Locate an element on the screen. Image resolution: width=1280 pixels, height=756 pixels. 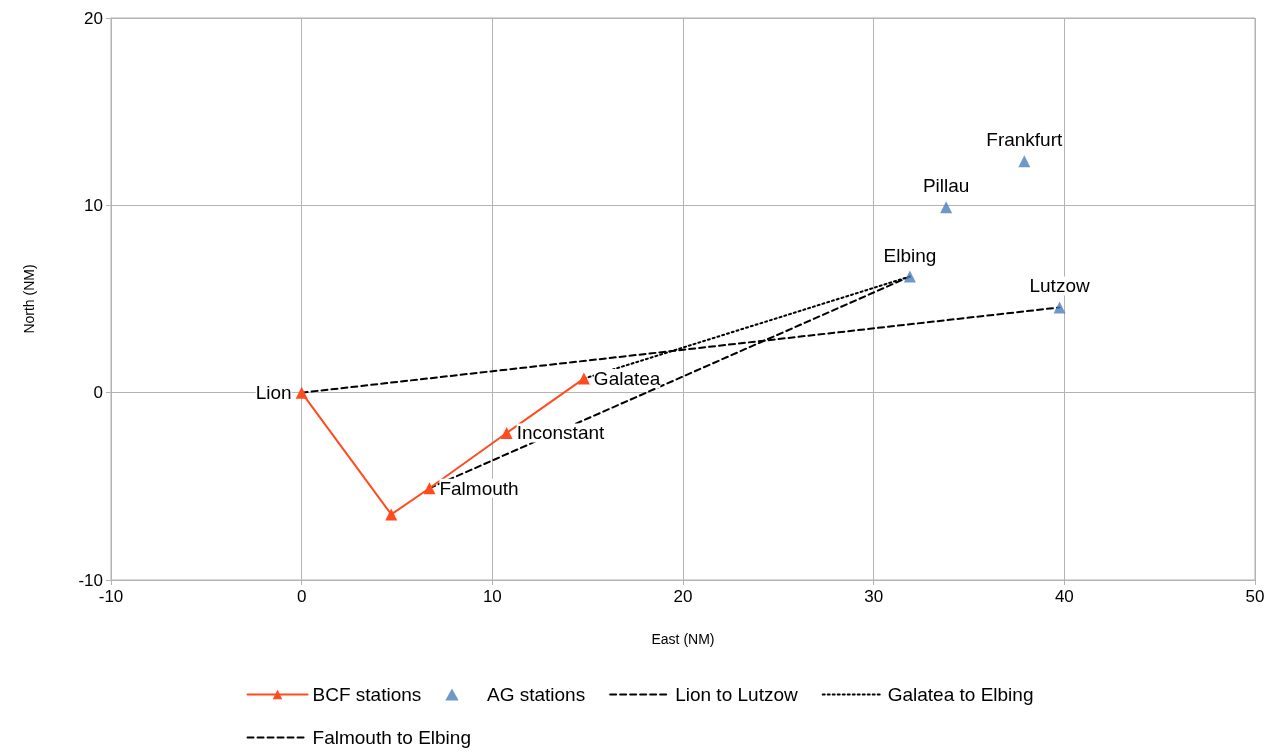
legend-label: Lion to Lutzow is located at coordinates (736, 694).